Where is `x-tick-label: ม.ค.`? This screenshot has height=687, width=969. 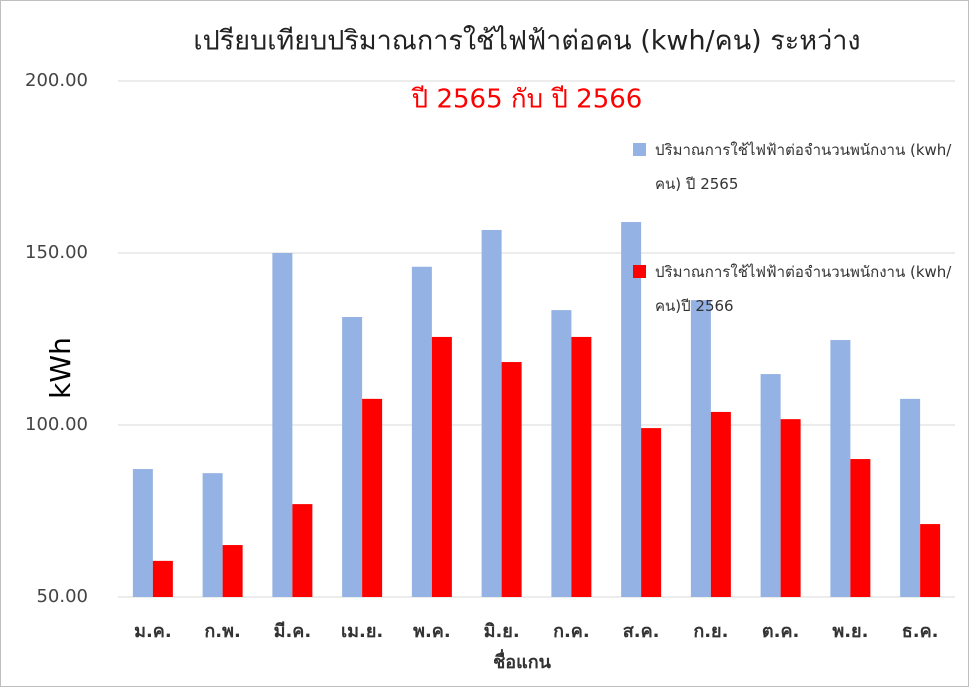 x-tick-label: ม.ค. is located at coordinates (153, 631).